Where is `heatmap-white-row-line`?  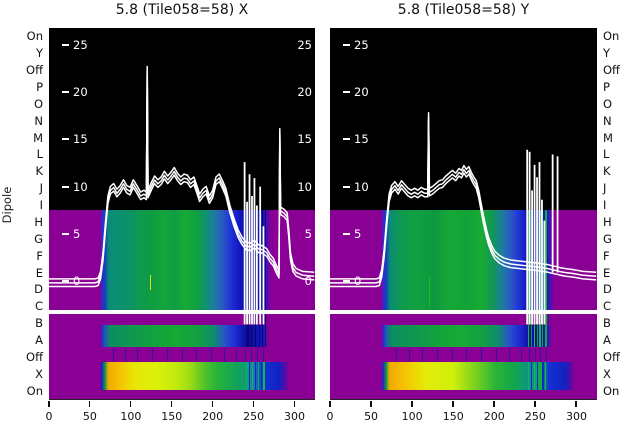
heatmap-white-row-line is located at coordinates (463, 312).